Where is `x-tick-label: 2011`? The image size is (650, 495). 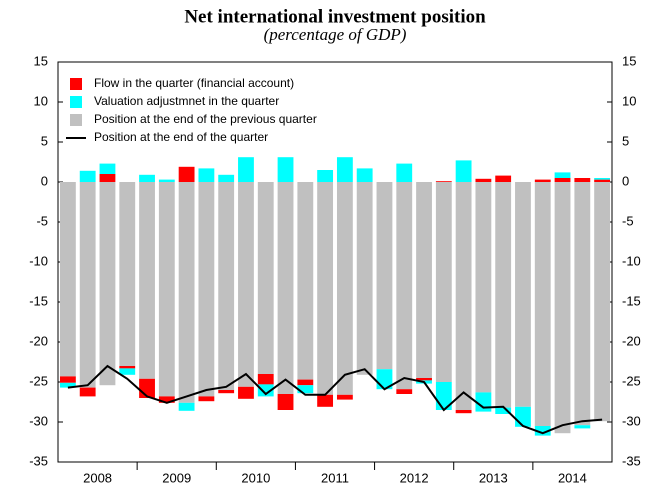
x-tick-label: 2011 is located at coordinates (335, 477).